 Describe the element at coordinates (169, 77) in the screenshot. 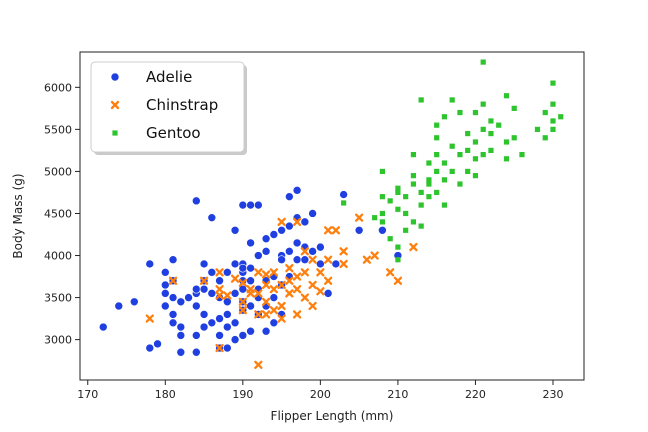

I see `legend-label-adelie: Adelie` at that location.